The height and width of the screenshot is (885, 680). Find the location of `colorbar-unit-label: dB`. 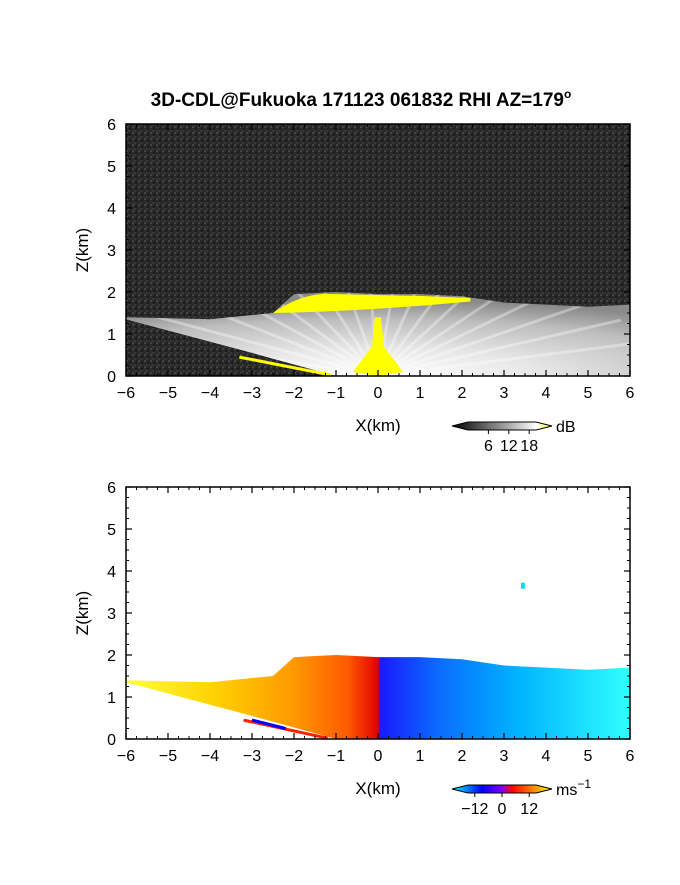

colorbar-unit-label: dB is located at coordinates (566, 427).